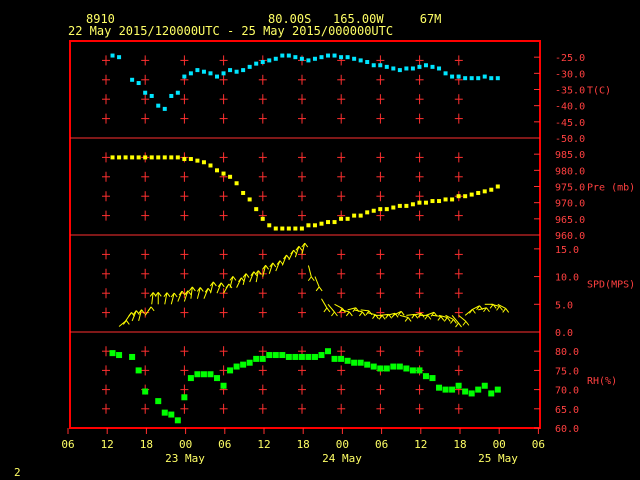 The width and height of the screenshot is (640, 480). I want to click on y-tick-label: 5.0, so click(564, 305).